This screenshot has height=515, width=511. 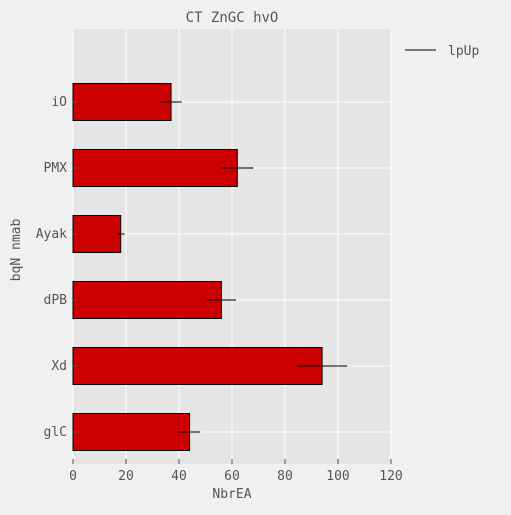 I want to click on x-tick-label: 0, so click(x=73, y=476).